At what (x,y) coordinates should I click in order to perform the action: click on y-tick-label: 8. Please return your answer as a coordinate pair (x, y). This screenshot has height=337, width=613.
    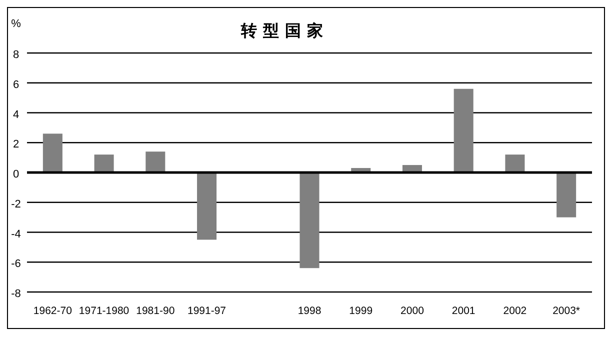
    Looking at the image, I should click on (16, 55).